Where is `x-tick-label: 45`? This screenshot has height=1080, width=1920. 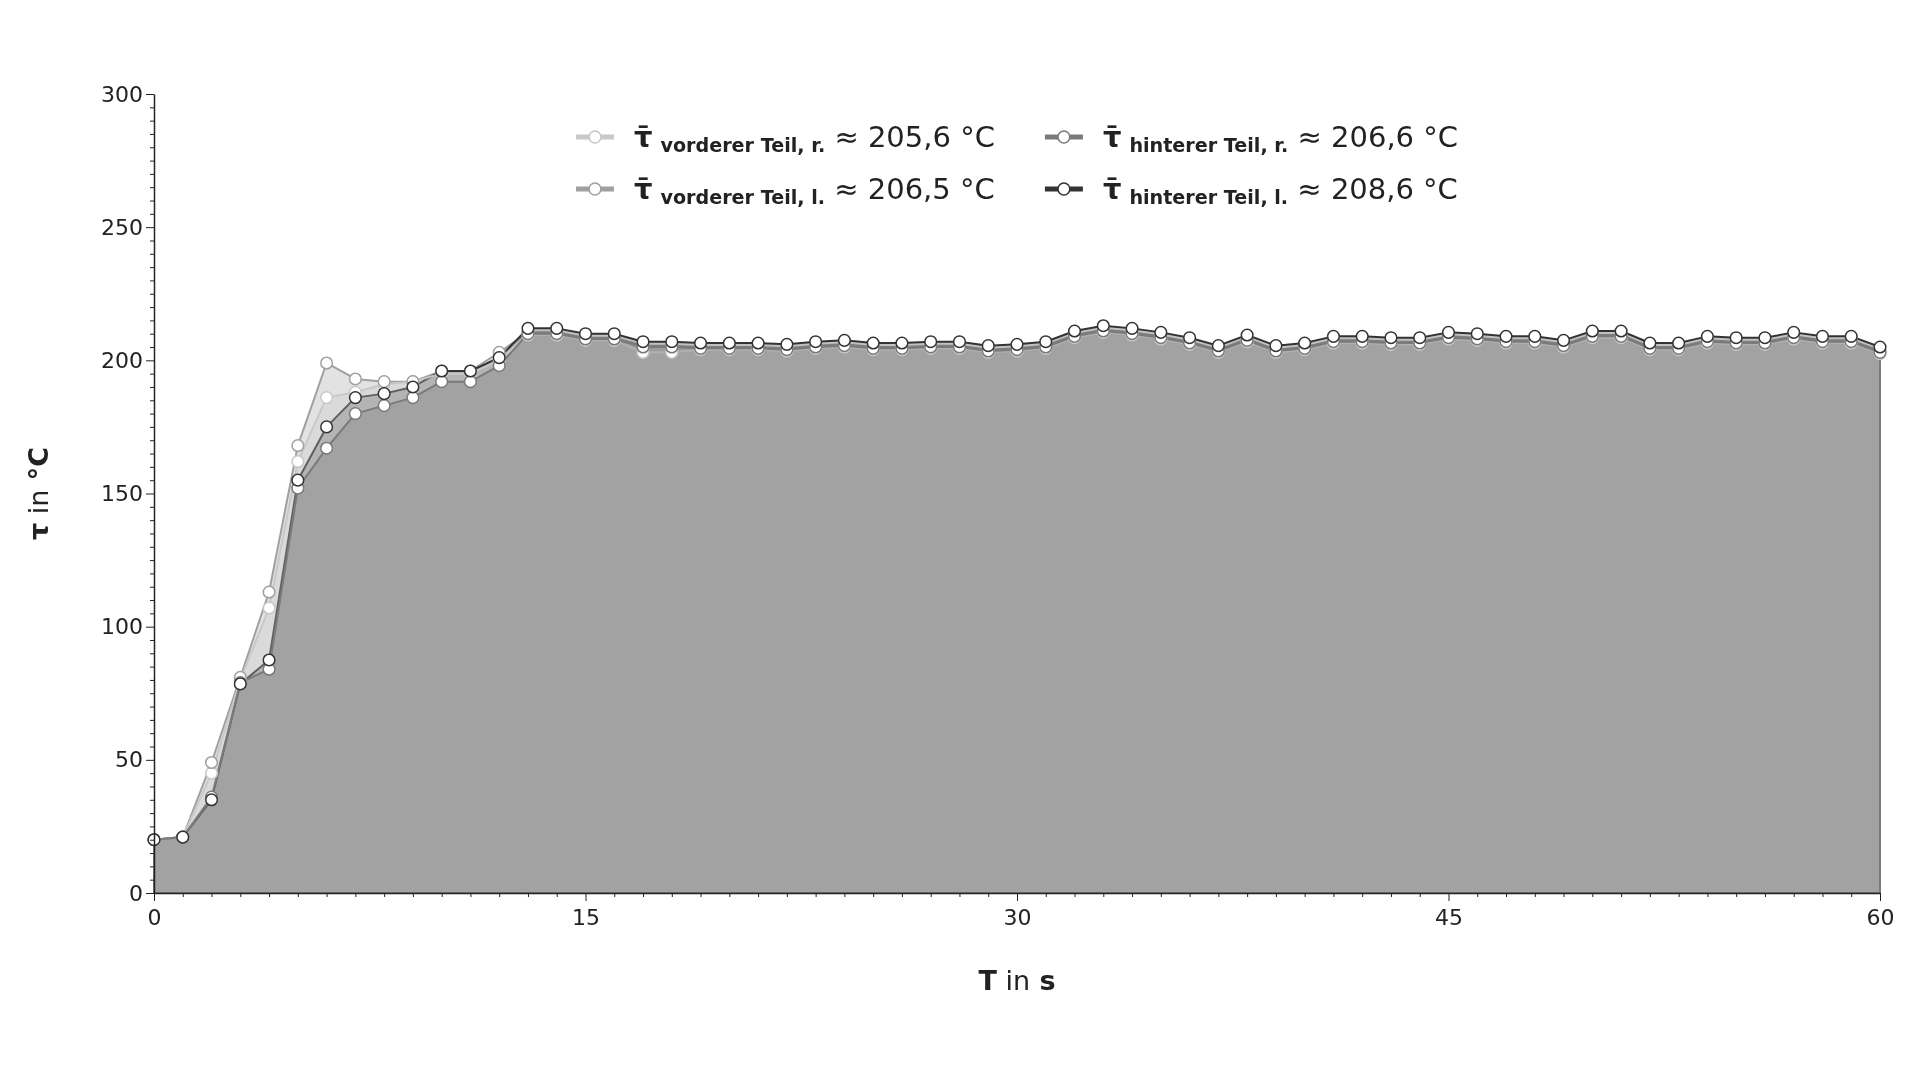 x-tick-label: 45 is located at coordinates (1449, 917).